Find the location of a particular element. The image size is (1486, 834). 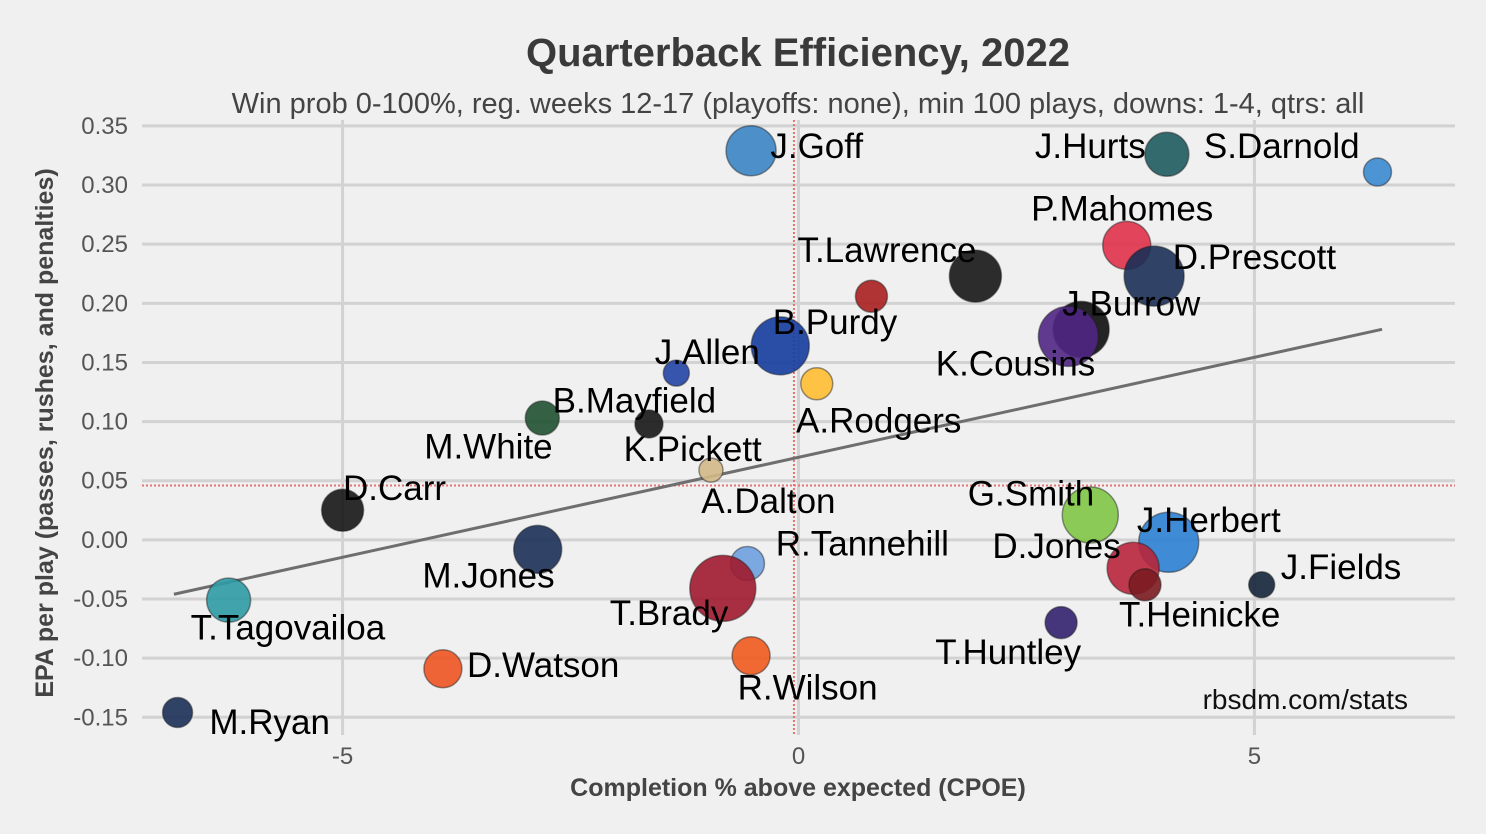

qb-label: B.Purdy is located at coordinates (835, 322).